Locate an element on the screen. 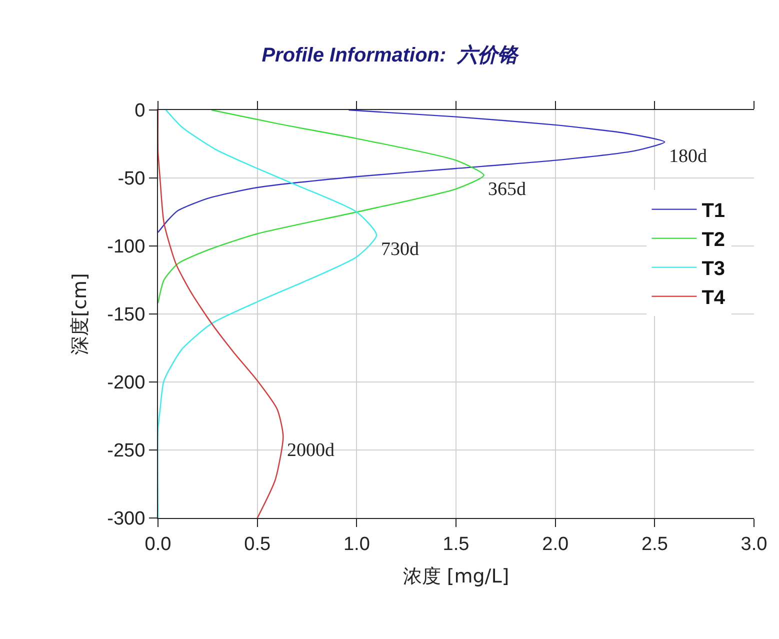  legend-label: T4 is located at coordinates (714, 298).